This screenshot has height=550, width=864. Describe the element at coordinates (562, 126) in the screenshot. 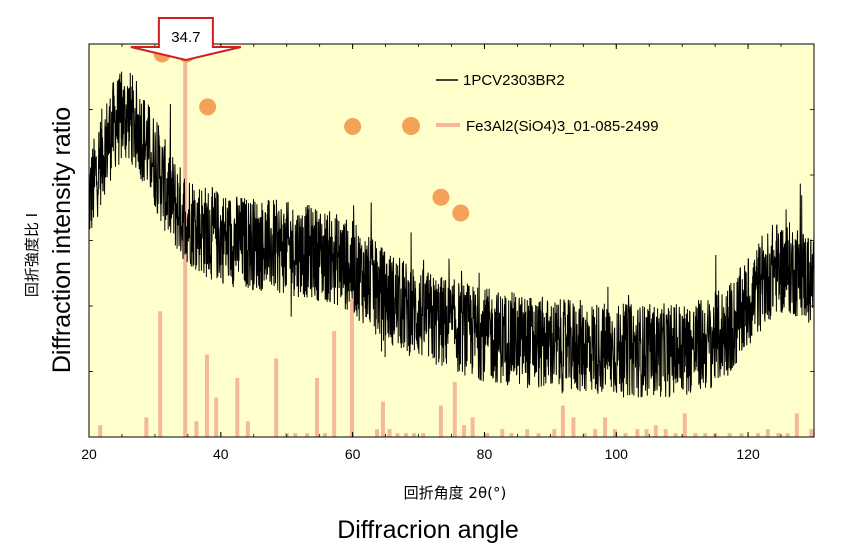

I see `legend-label-reference: Fe3Al2(SiO4)3_01-085-2499` at that location.